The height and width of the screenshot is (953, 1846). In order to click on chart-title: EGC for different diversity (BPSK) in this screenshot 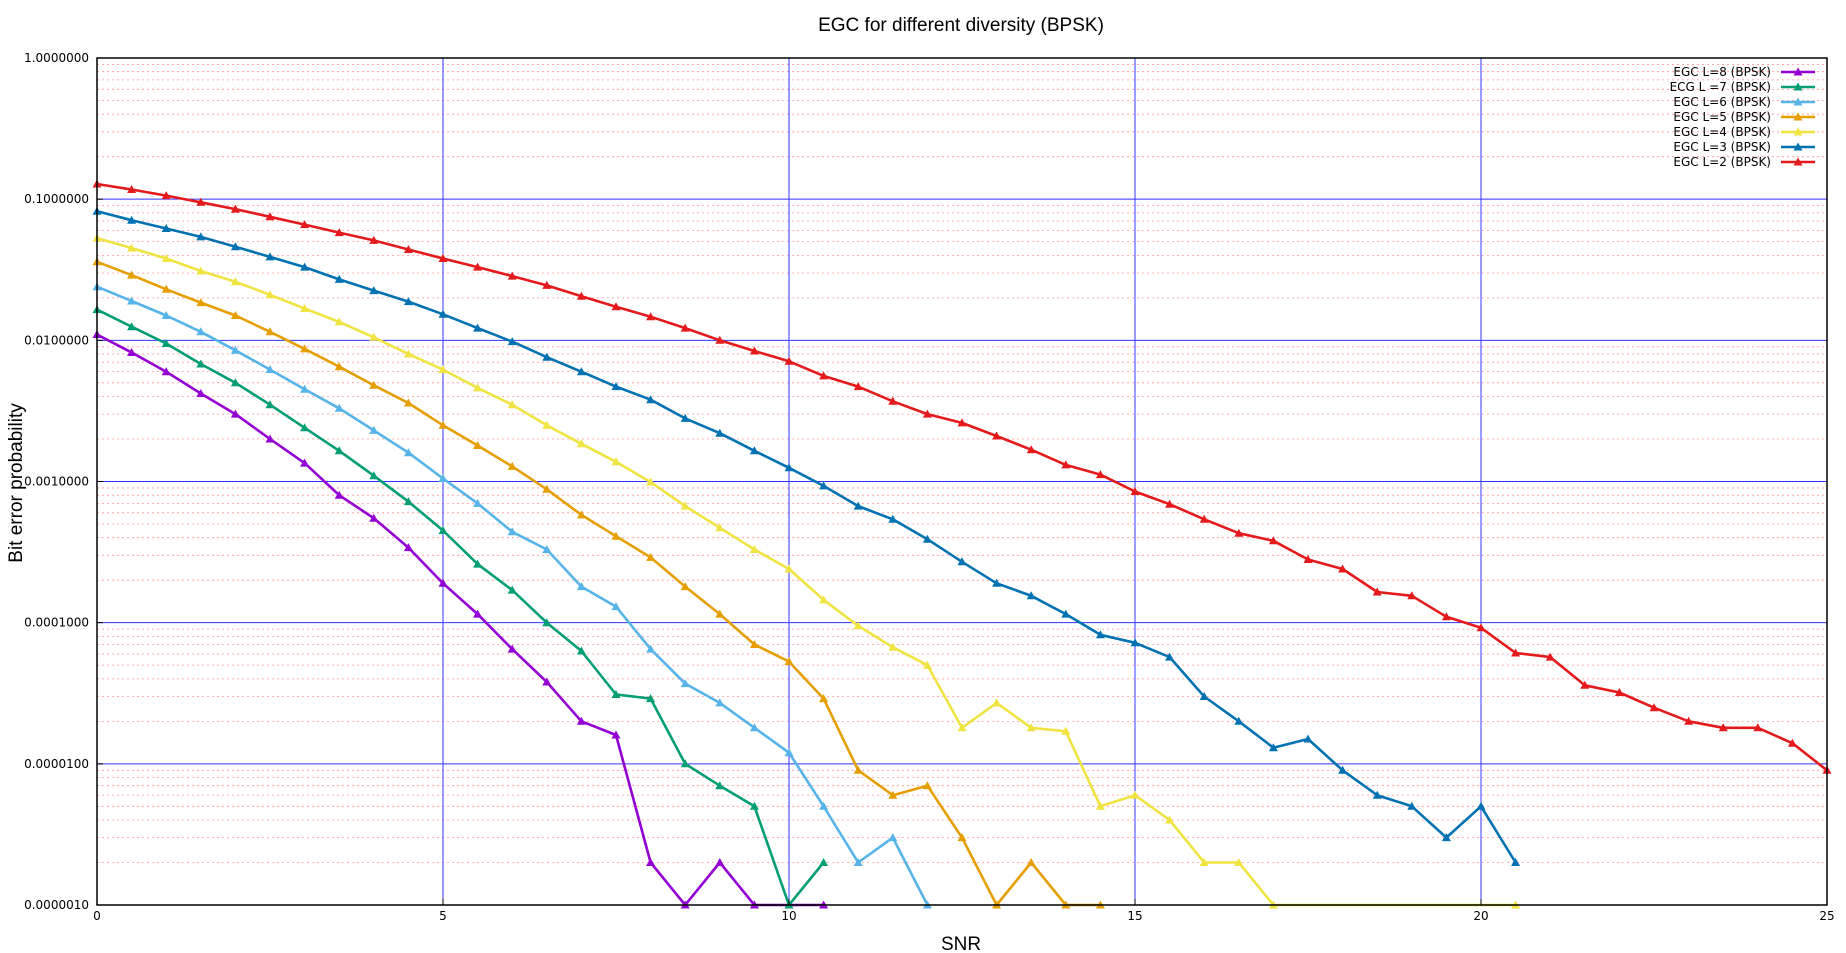, I will do `click(961, 25)`.